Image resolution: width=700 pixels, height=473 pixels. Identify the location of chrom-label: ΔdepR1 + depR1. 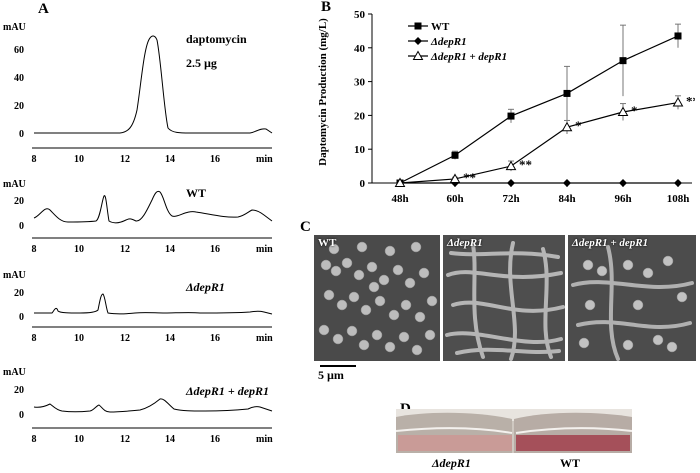
(227, 391).